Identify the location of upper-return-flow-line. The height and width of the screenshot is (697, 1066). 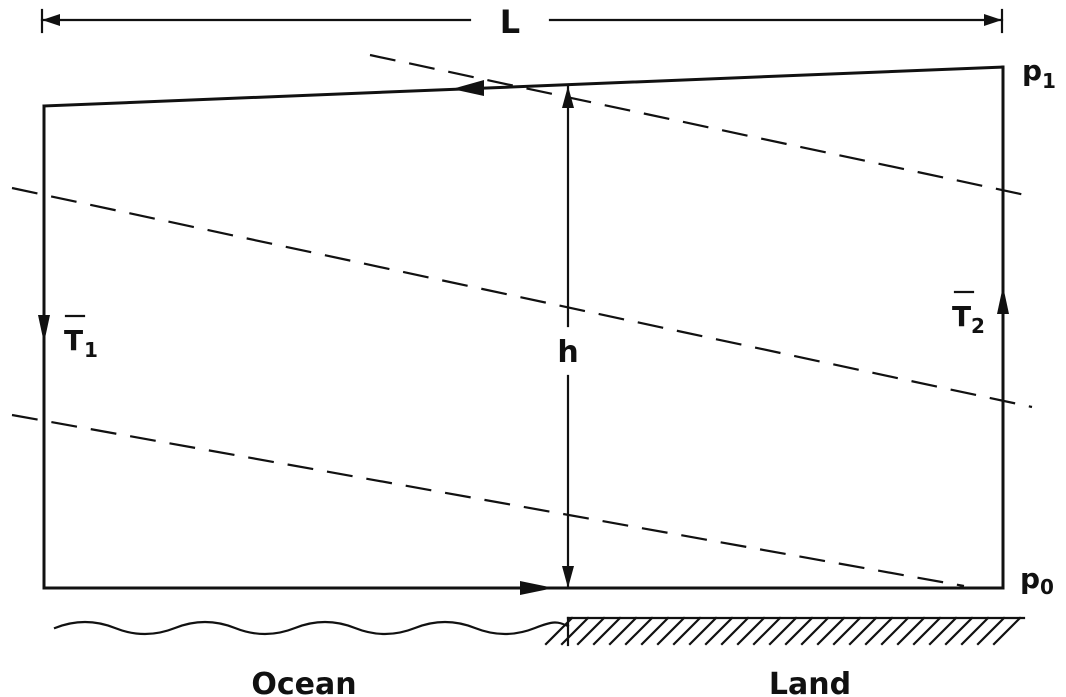
(523, 86).